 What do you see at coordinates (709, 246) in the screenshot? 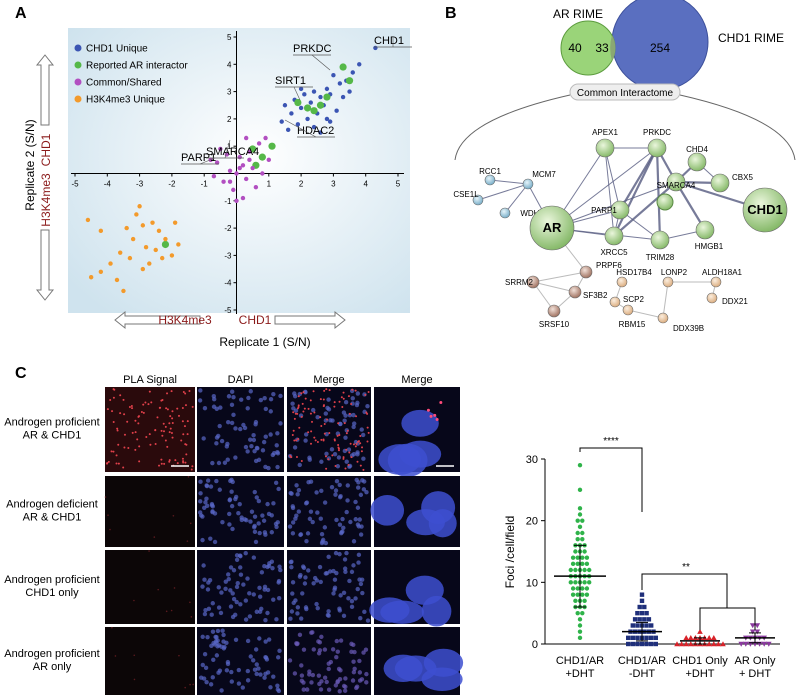
I see `node-label: HMGB1` at bounding box center [709, 246].